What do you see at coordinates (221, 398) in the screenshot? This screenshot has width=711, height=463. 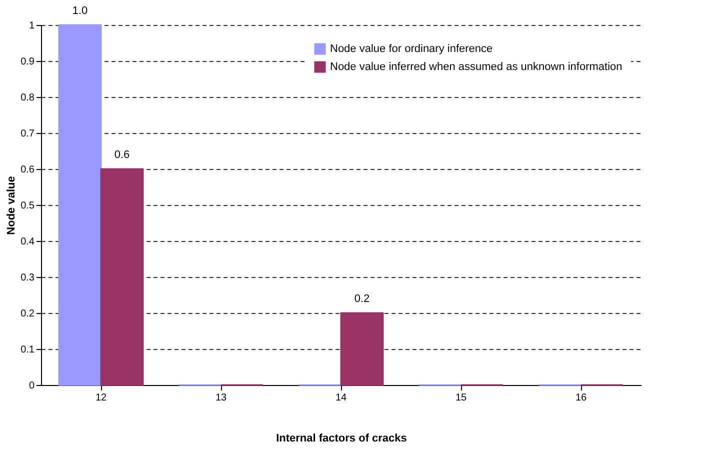 I see `x-tick-label: 13` at bounding box center [221, 398].